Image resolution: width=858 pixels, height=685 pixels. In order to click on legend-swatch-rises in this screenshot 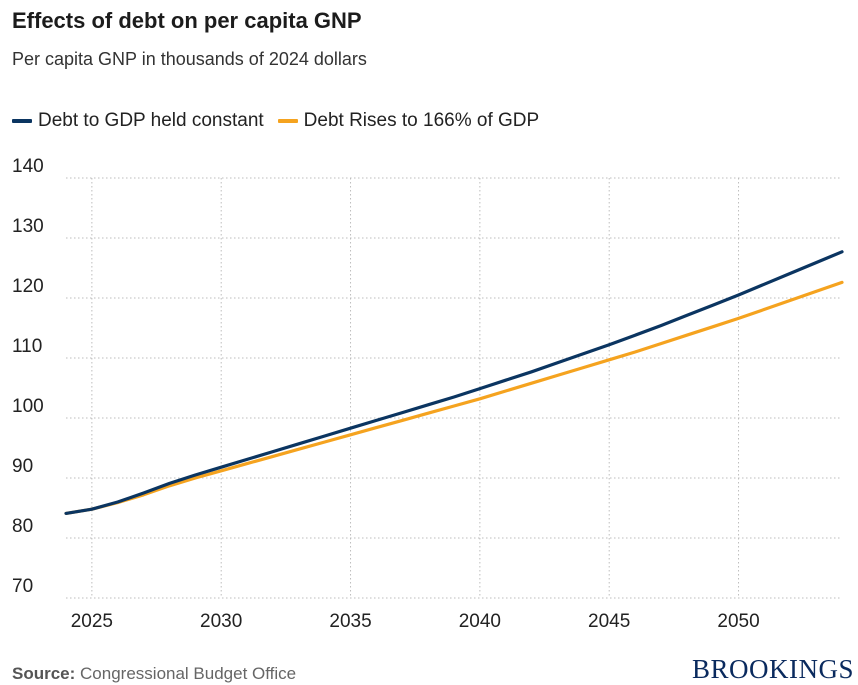, I will do `click(287, 121)`.